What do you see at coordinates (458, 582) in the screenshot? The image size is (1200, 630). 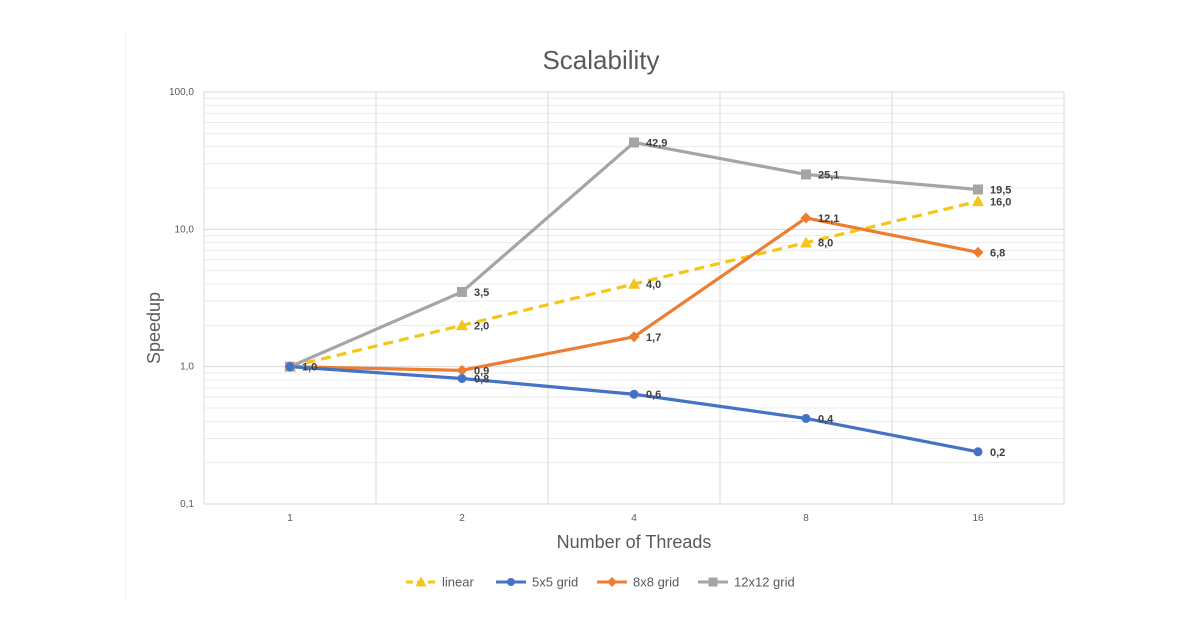 I see `legend-label: linear` at bounding box center [458, 582].